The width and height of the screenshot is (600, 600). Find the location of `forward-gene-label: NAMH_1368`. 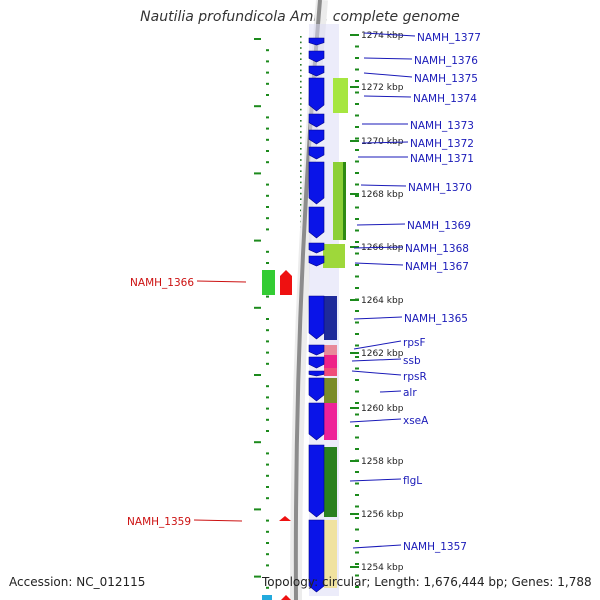

forward-gene-label: NAMH_1368 is located at coordinates (437, 249).